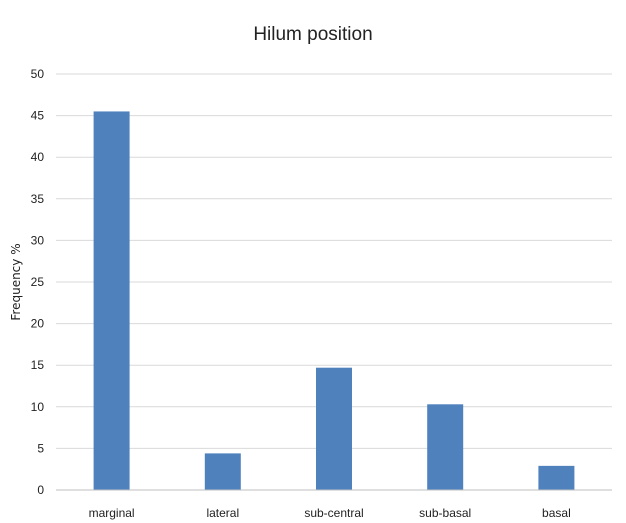 The image size is (626, 523). Describe the element at coordinates (16, 281) in the screenshot. I see `y-axis-label: Frequency %` at that location.